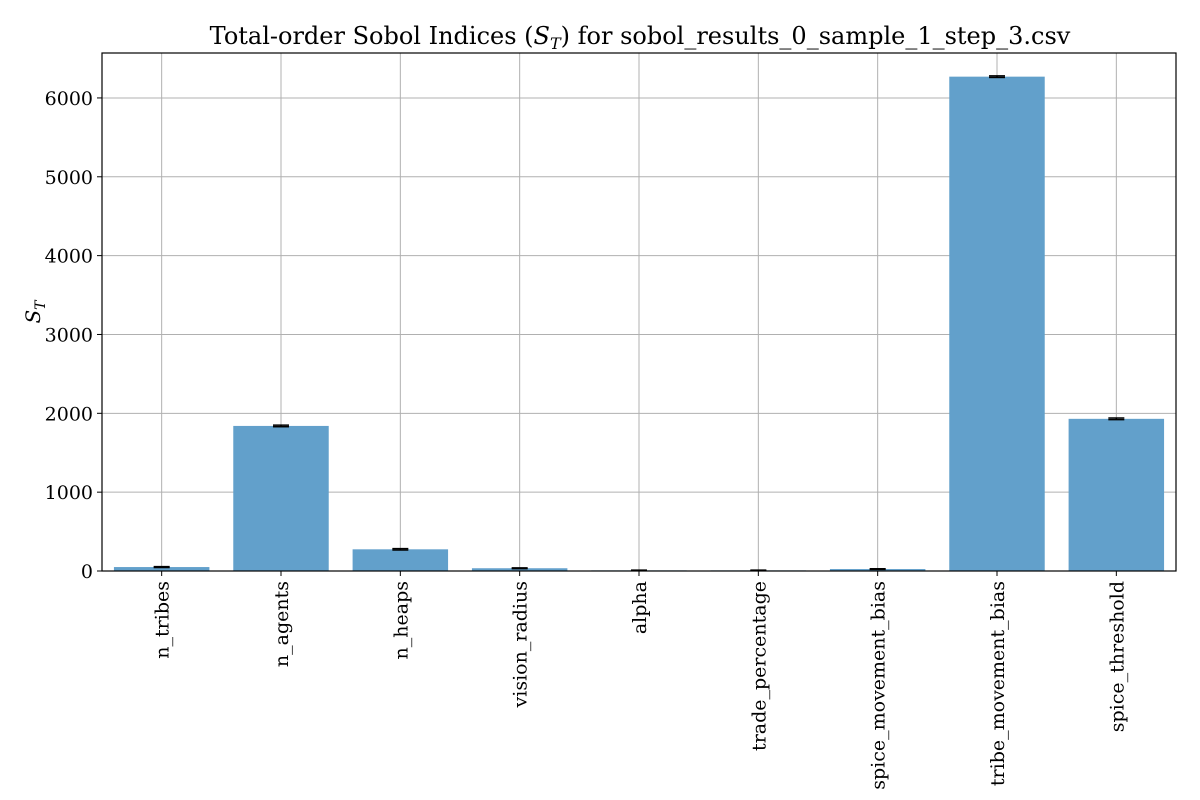  I want to click on x-tick-label: n_heaps, so click(401, 620).